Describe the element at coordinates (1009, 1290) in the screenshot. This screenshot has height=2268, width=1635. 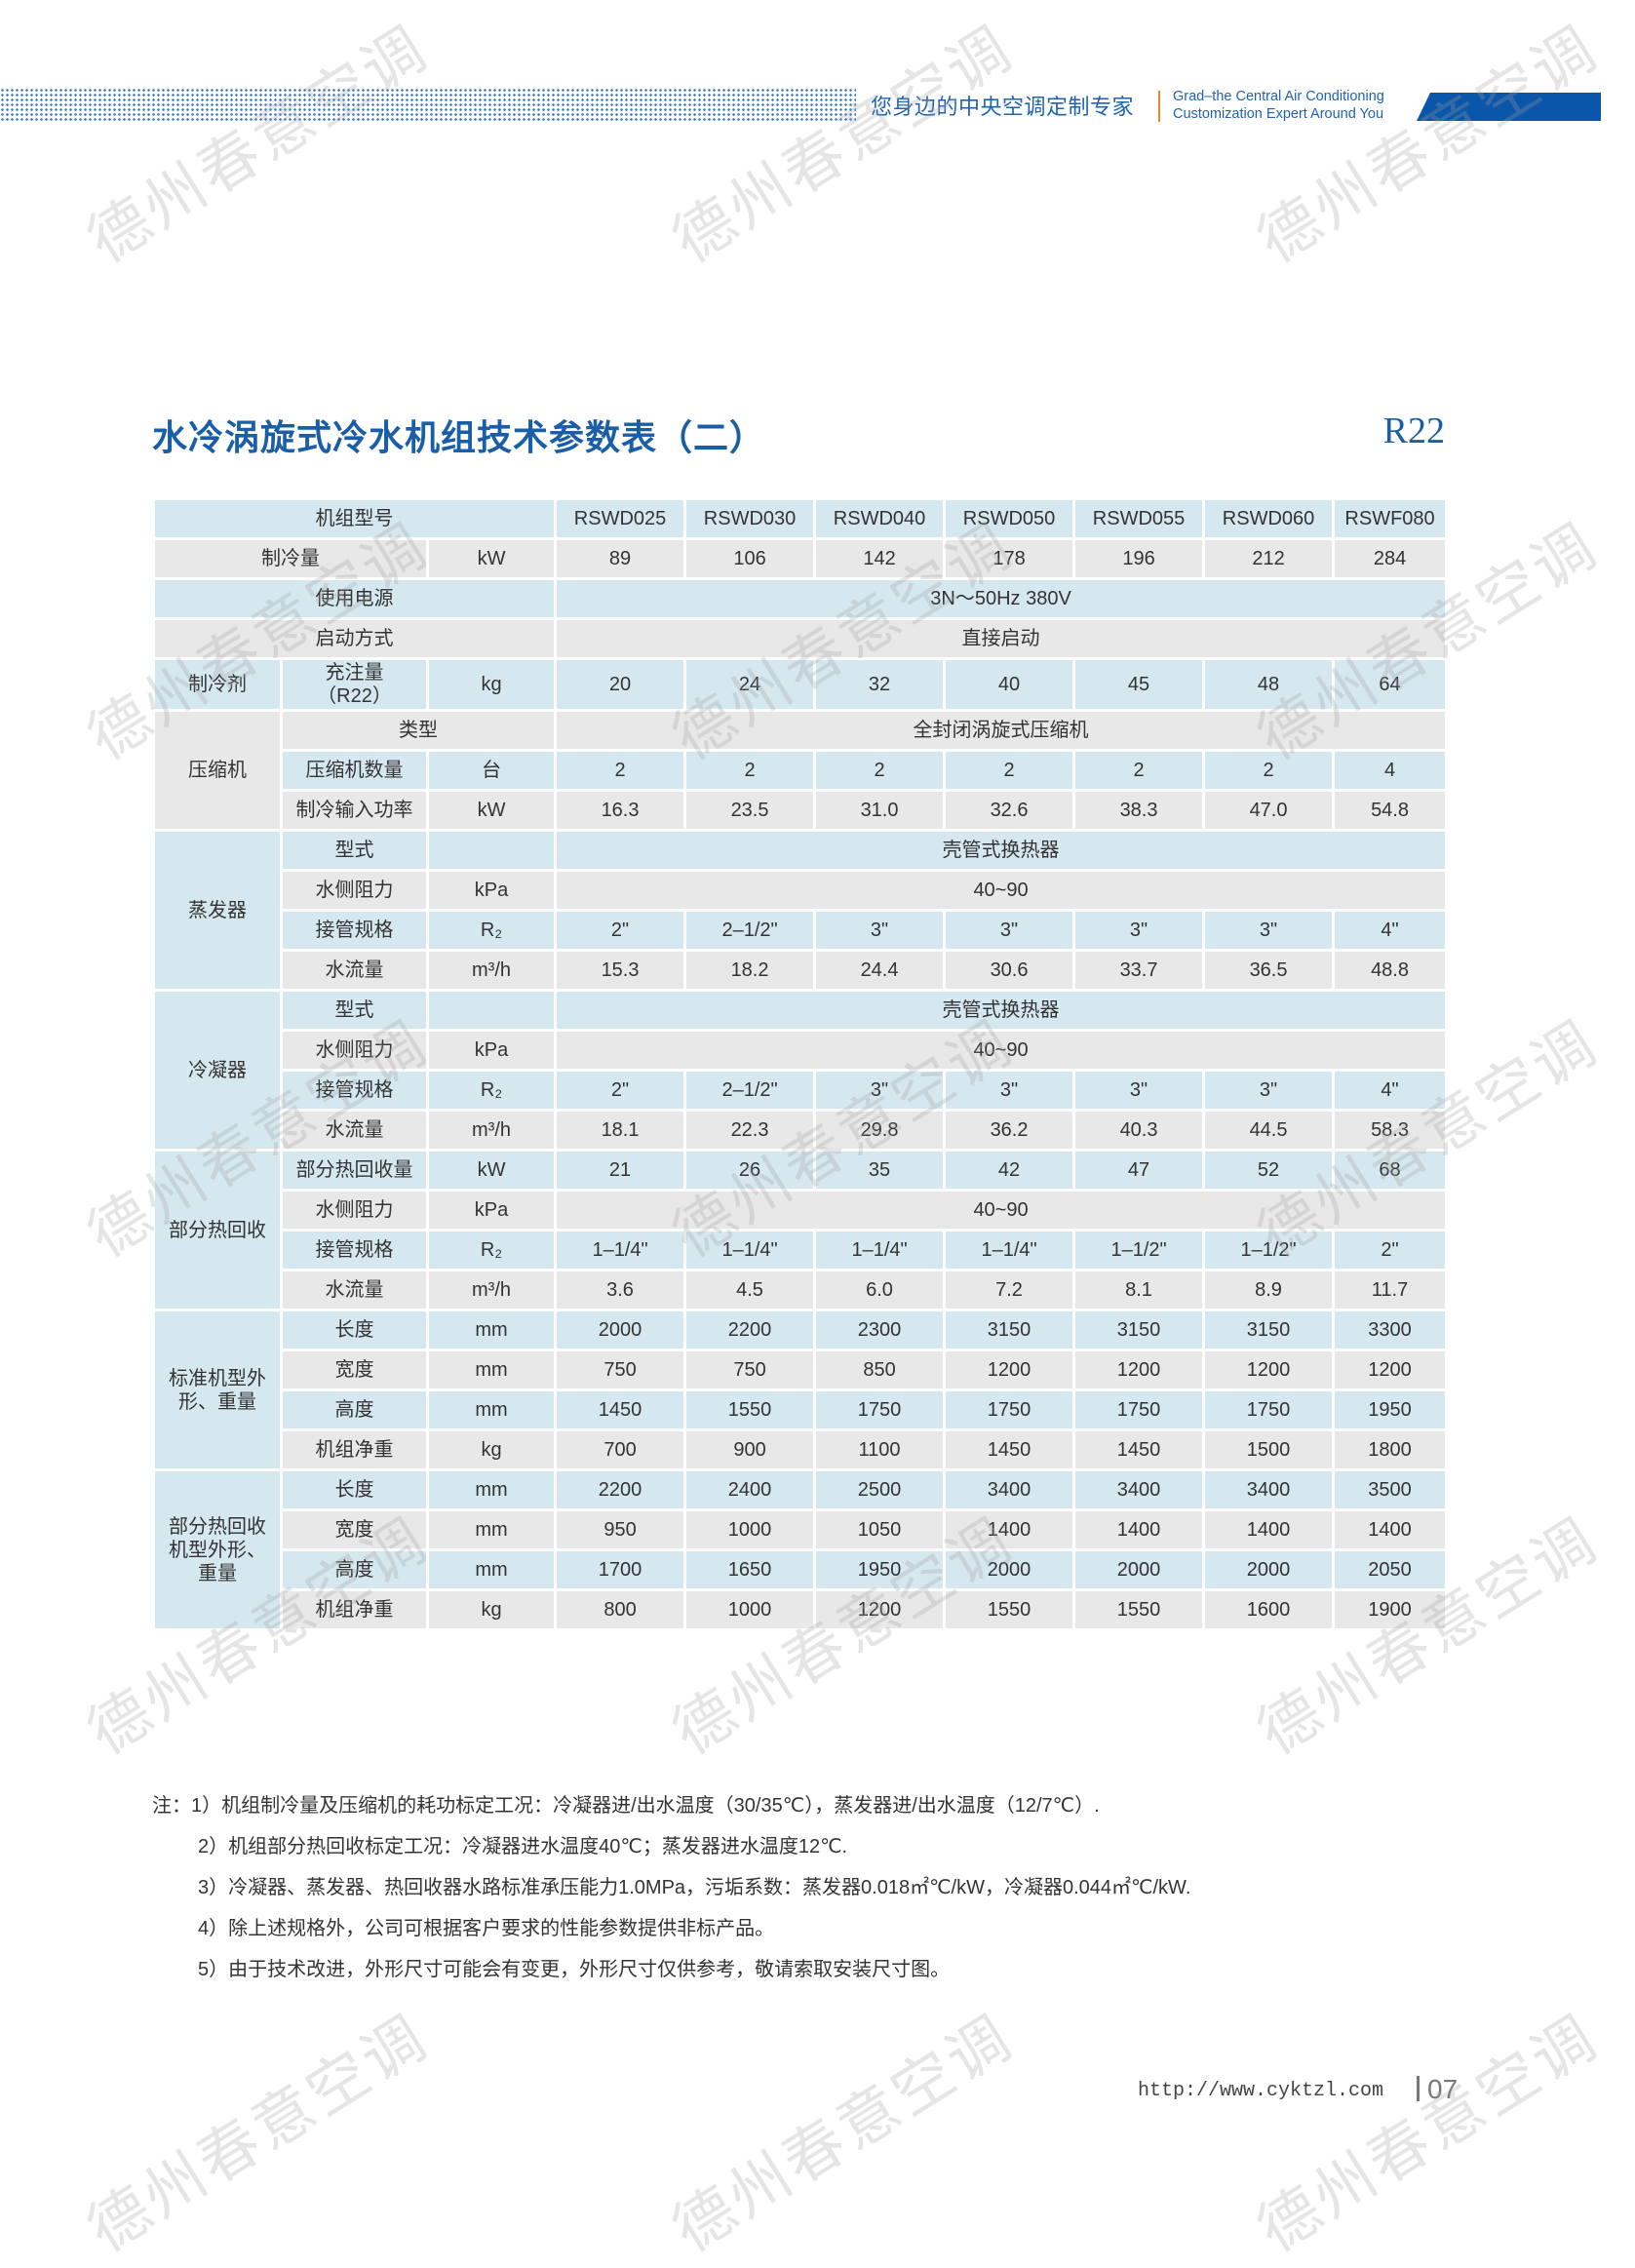
I see `value-cell: 7.2` at that location.